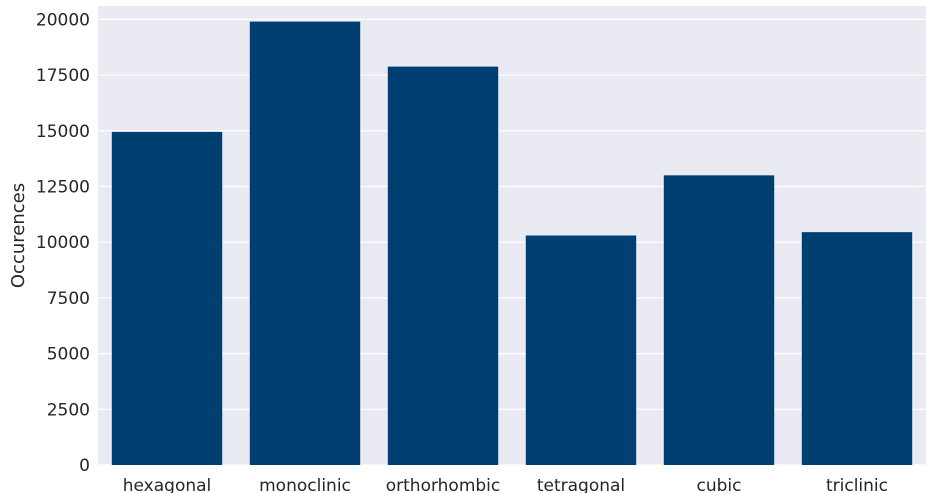 The height and width of the screenshot is (493, 927). I want to click on bar-tetragonal, so click(581, 350).